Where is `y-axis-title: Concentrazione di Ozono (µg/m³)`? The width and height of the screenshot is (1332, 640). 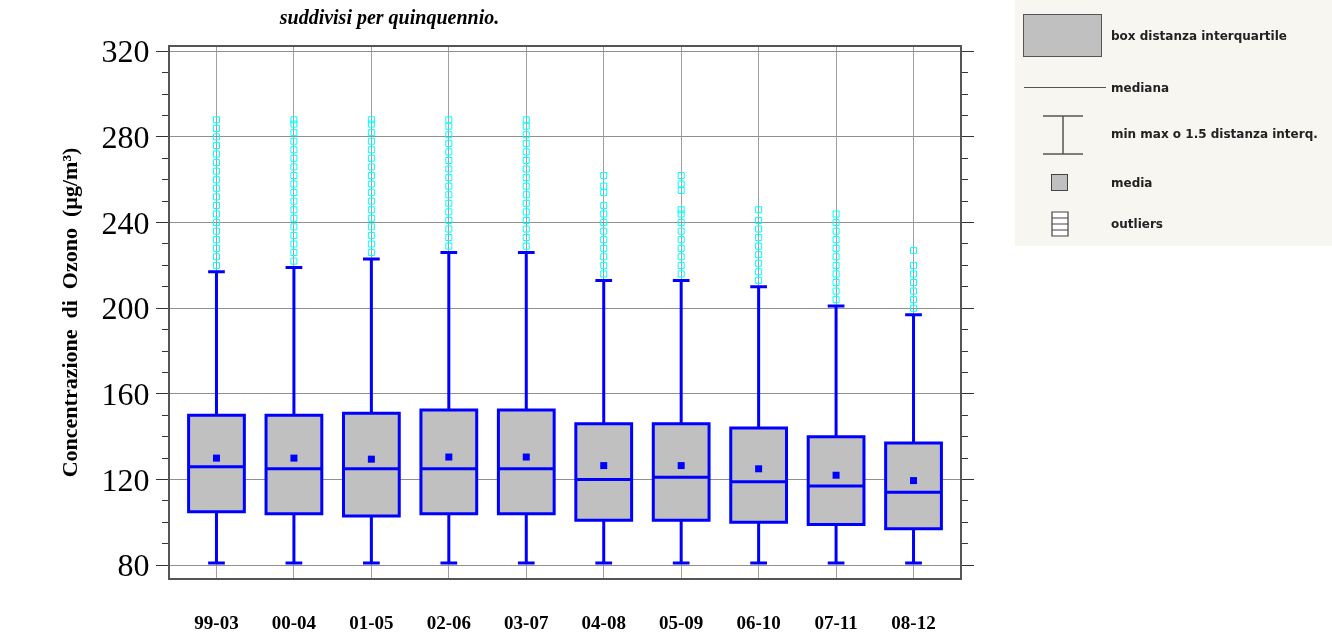 y-axis-title: Concentrazione di Ozono (µg/m³) is located at coordinates (69, 312).